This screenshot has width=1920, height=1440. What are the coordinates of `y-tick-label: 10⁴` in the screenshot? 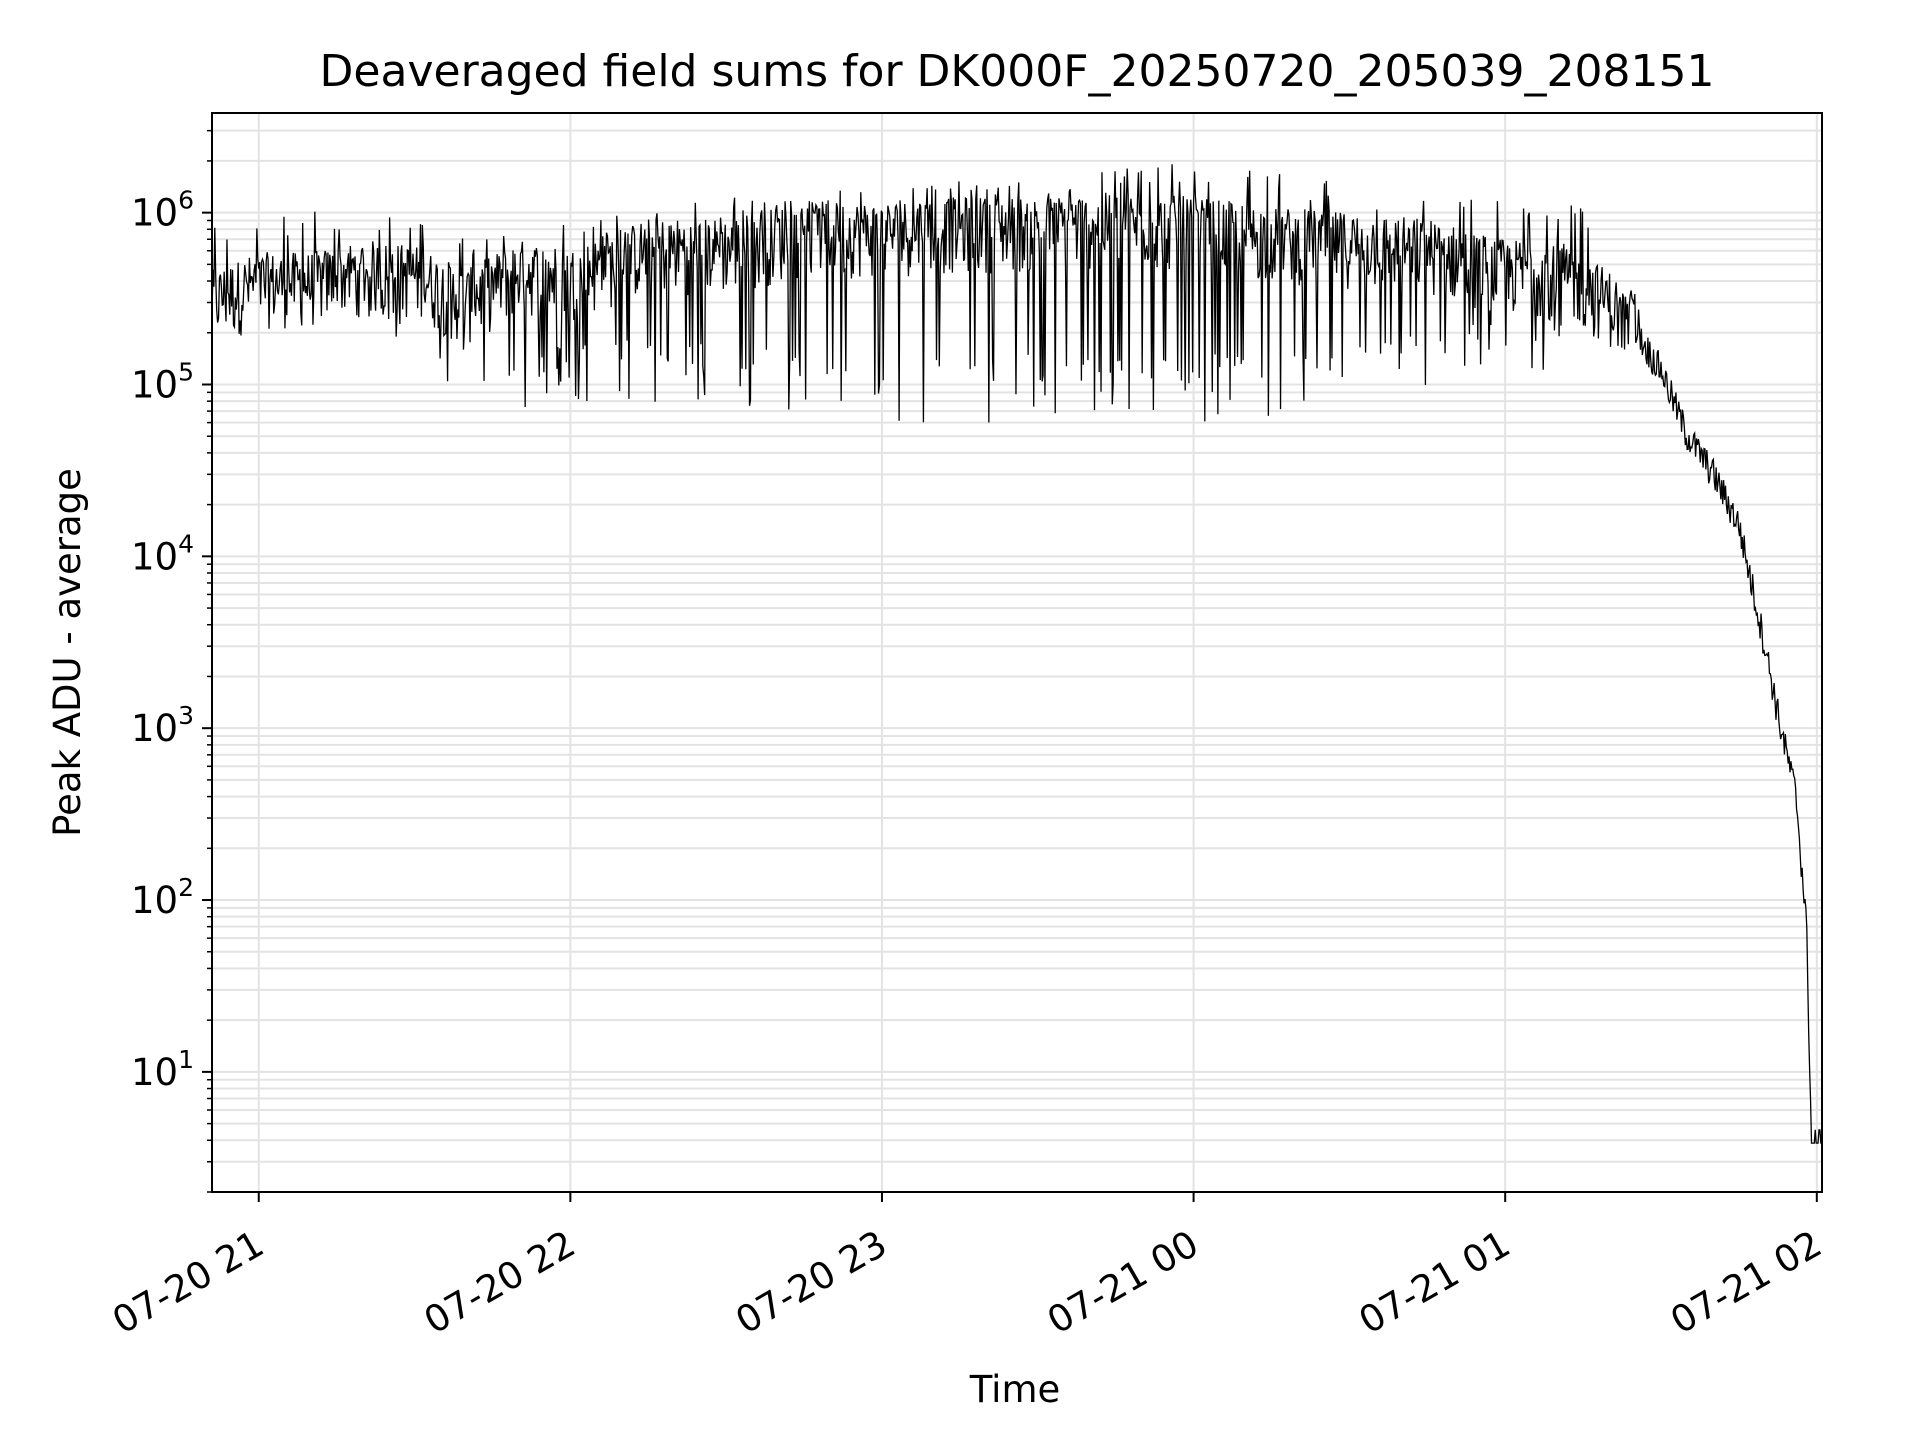 It's located at (162, 553).